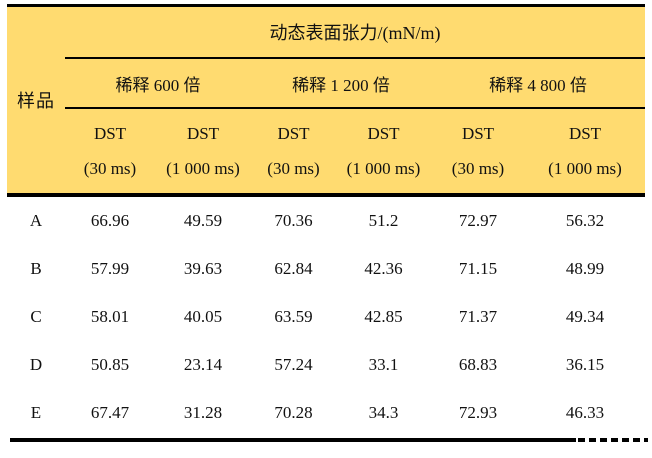 The width and height of the screenshot is (652, 458). Describe the element at coordinates (203, 317) in the screenshot. I see `value-cell: 40.05` at that location.